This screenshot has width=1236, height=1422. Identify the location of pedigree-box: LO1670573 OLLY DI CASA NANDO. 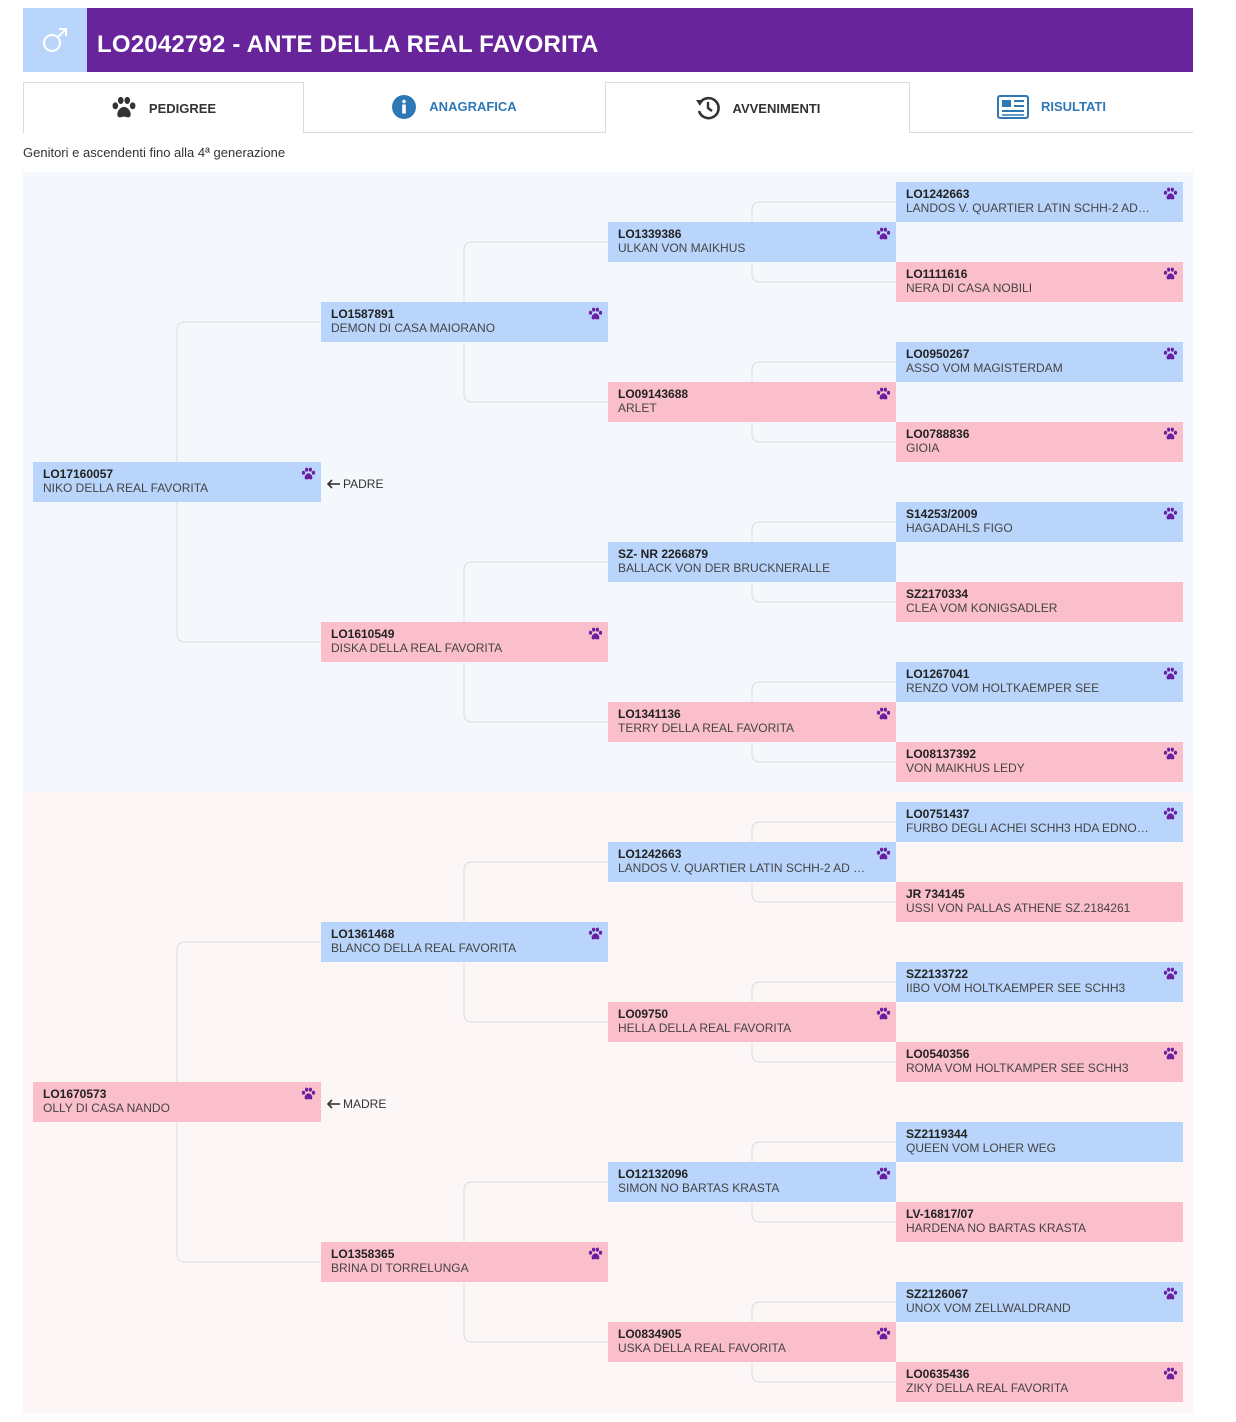
(177, 1102).